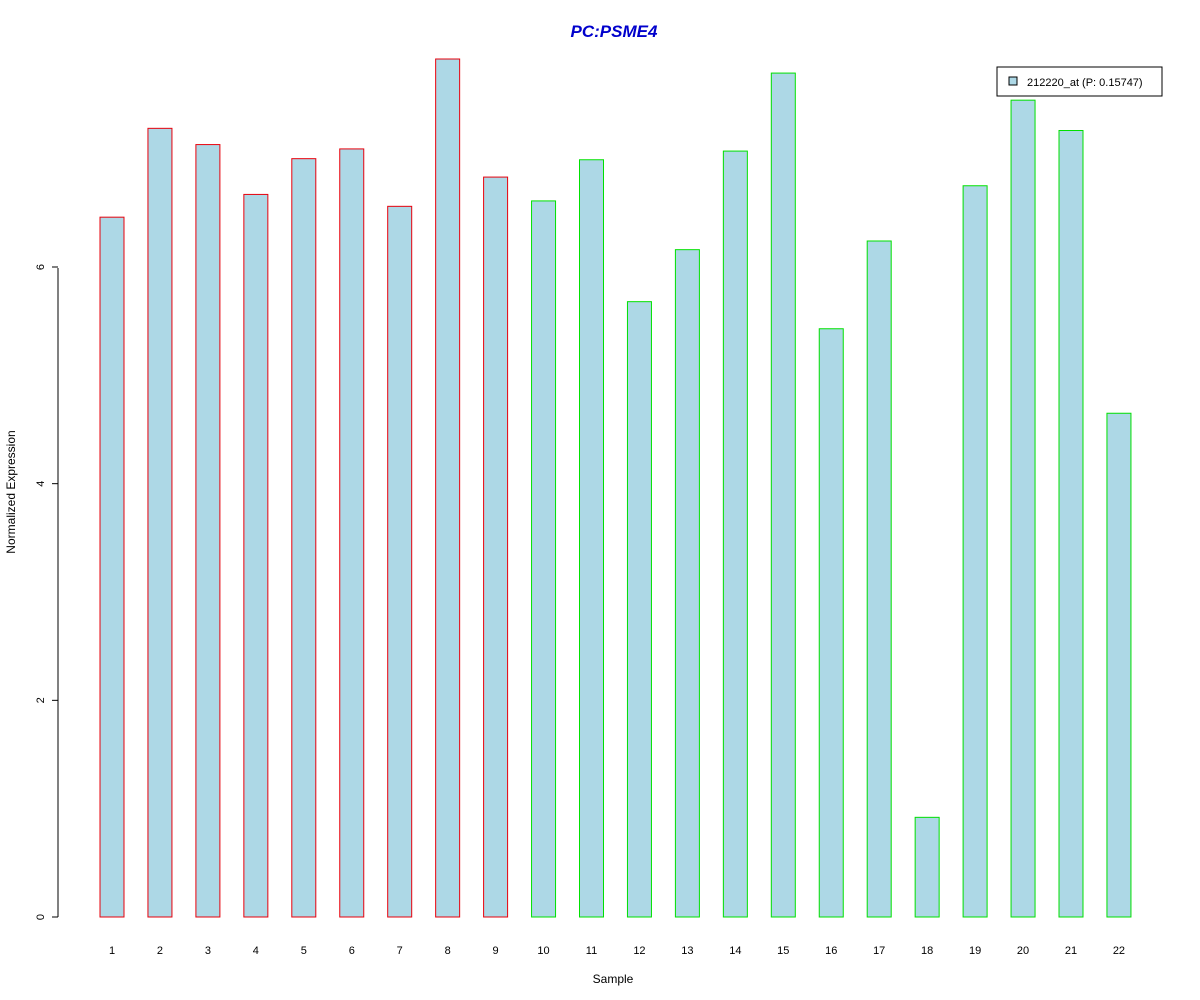 This screenshot has width=1200, height=1000. I want to click on x-tick-labels: 1 2 3 4 5 6 7 8 9 10 11 12 13 14 15 16 17 18 19 20 21 22, so click(617, 951).